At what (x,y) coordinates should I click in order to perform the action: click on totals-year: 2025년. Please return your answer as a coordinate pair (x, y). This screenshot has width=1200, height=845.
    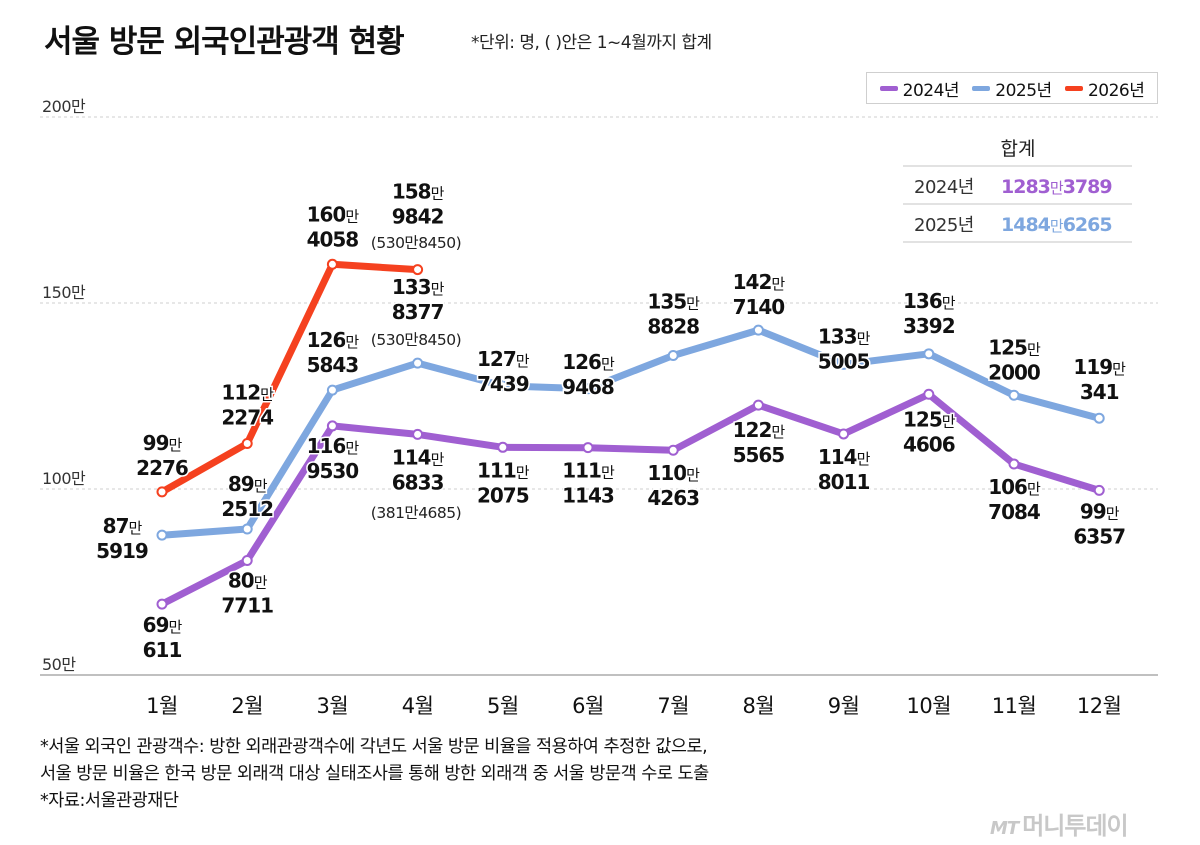
    Looking at the image, I should click on (944, 225).